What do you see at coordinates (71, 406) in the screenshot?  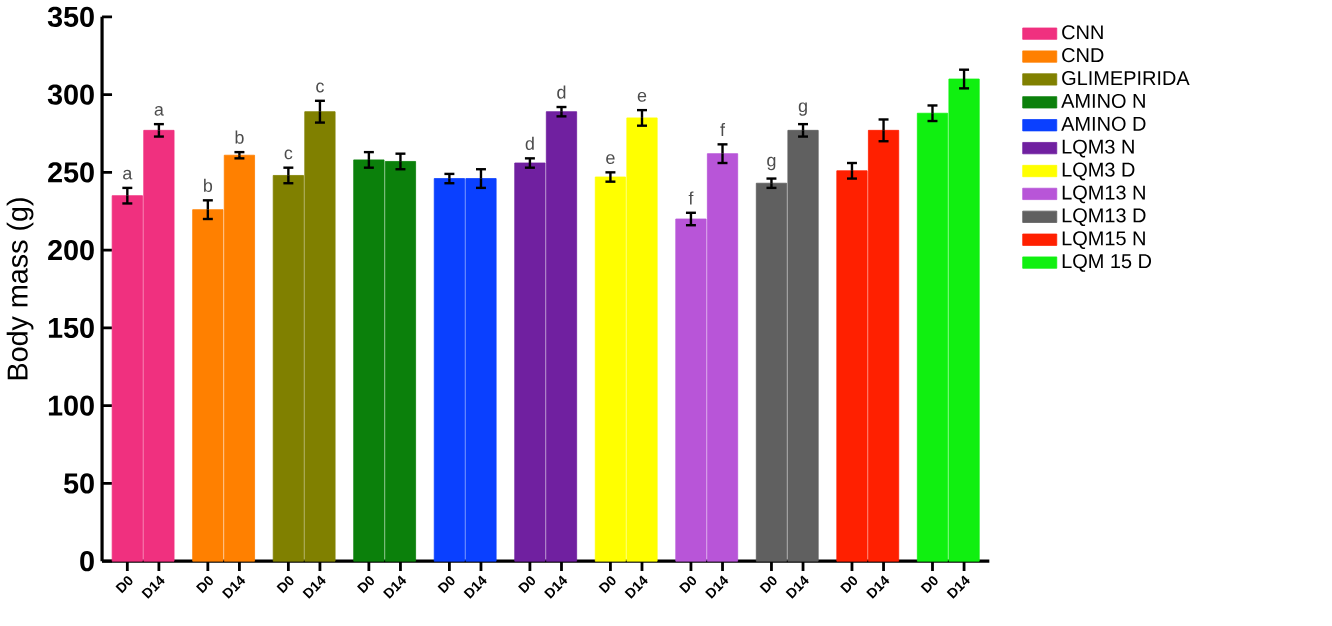 I see `y-tick-label: 100` at bounding box center [71, 406].